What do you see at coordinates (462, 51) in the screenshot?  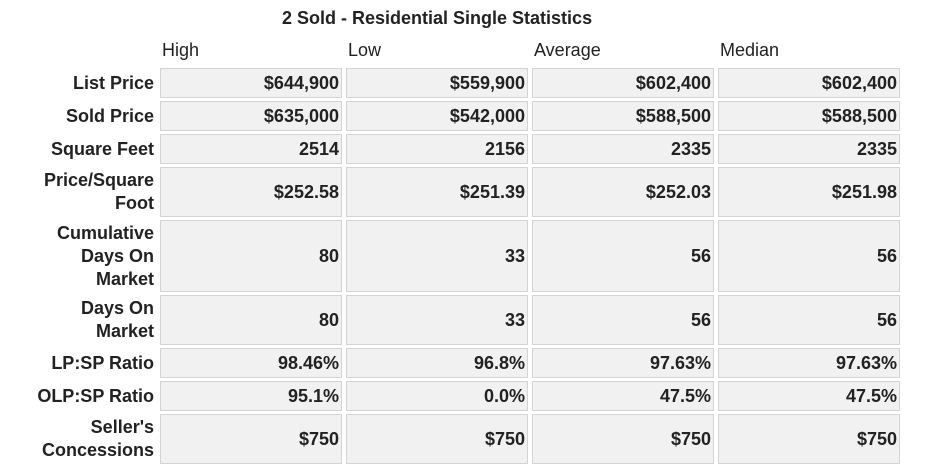 I see `header-row: High Low Average Median` at bounding box center [462, 51].